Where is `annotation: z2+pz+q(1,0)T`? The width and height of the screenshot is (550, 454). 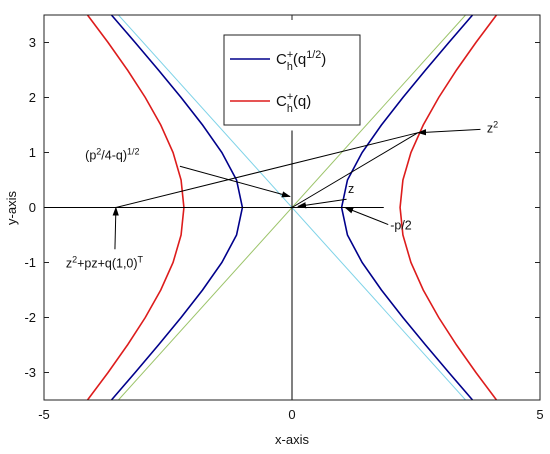 annotation: z2+pz+q(1,0)T is located at coordinates (105, 262).